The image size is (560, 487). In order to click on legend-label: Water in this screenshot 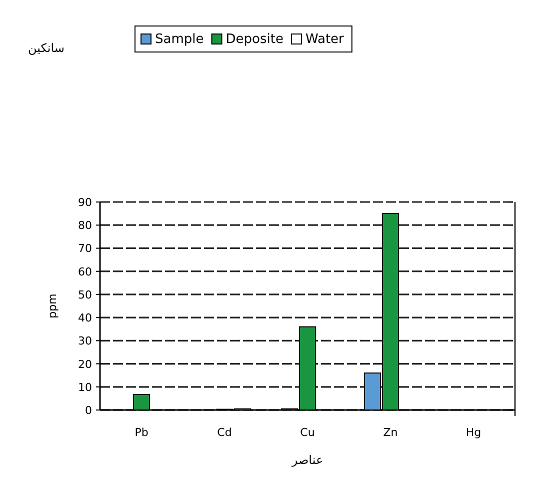, I will do `click(325, 39)`.